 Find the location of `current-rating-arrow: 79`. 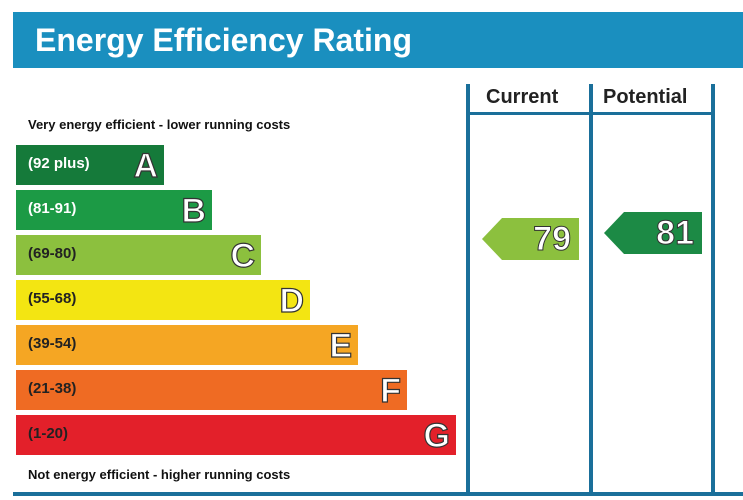

current-rating-arrow: 79 is located at coordinates (530, 239).